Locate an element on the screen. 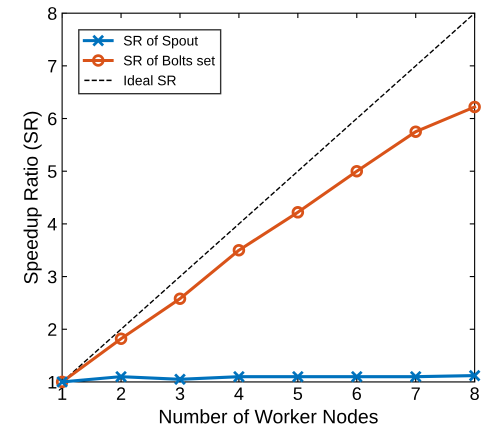  y-axis-title: Speedup Ratio (SR) is located at coordinates (33, 198).